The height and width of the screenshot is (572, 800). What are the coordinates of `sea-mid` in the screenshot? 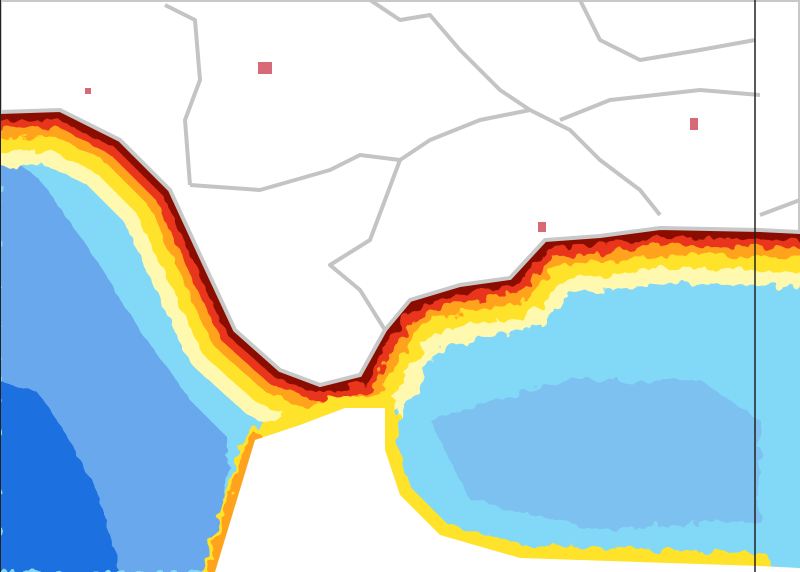 It's located at (595, 455).